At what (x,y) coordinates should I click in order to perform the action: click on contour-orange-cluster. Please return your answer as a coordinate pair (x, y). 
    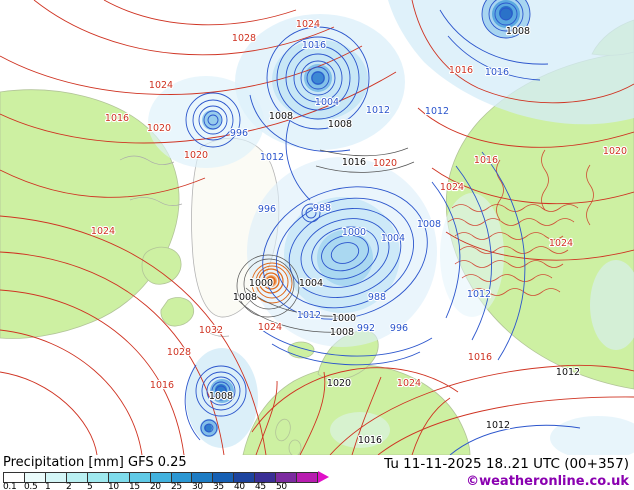
    Looking at the image, I should click on (272, 283).